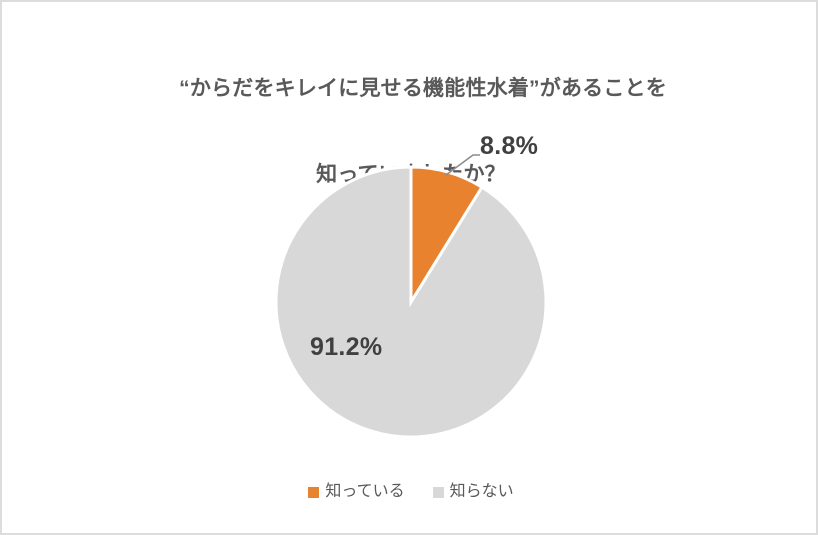  Describe the element at coordinates (346, 347) in the screenshot. I see `data-label-知らない: 91.2%` at that location.